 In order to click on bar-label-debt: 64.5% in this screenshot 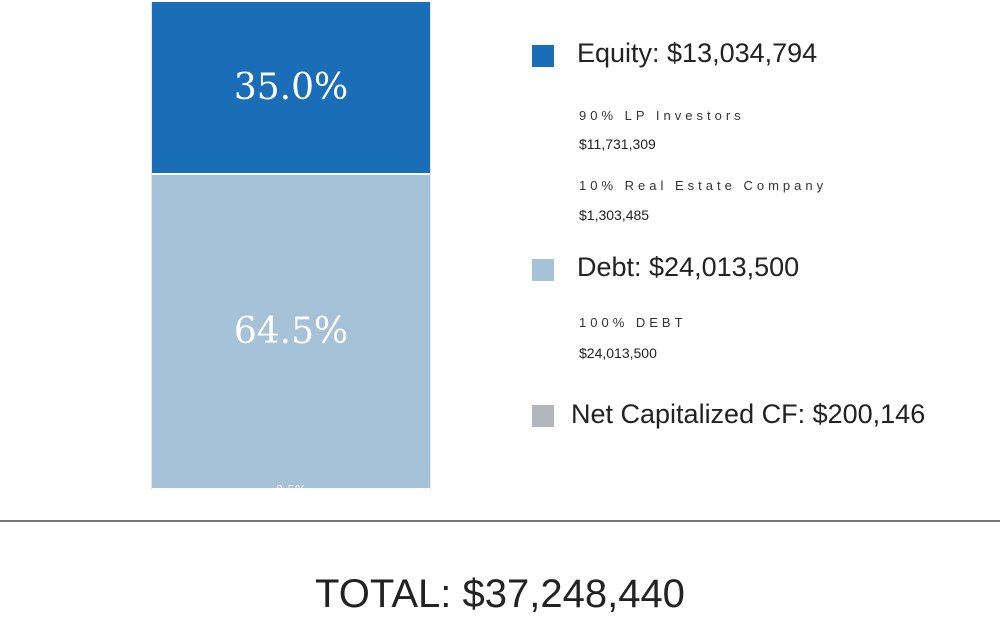, I will do `click(291, 331)`.